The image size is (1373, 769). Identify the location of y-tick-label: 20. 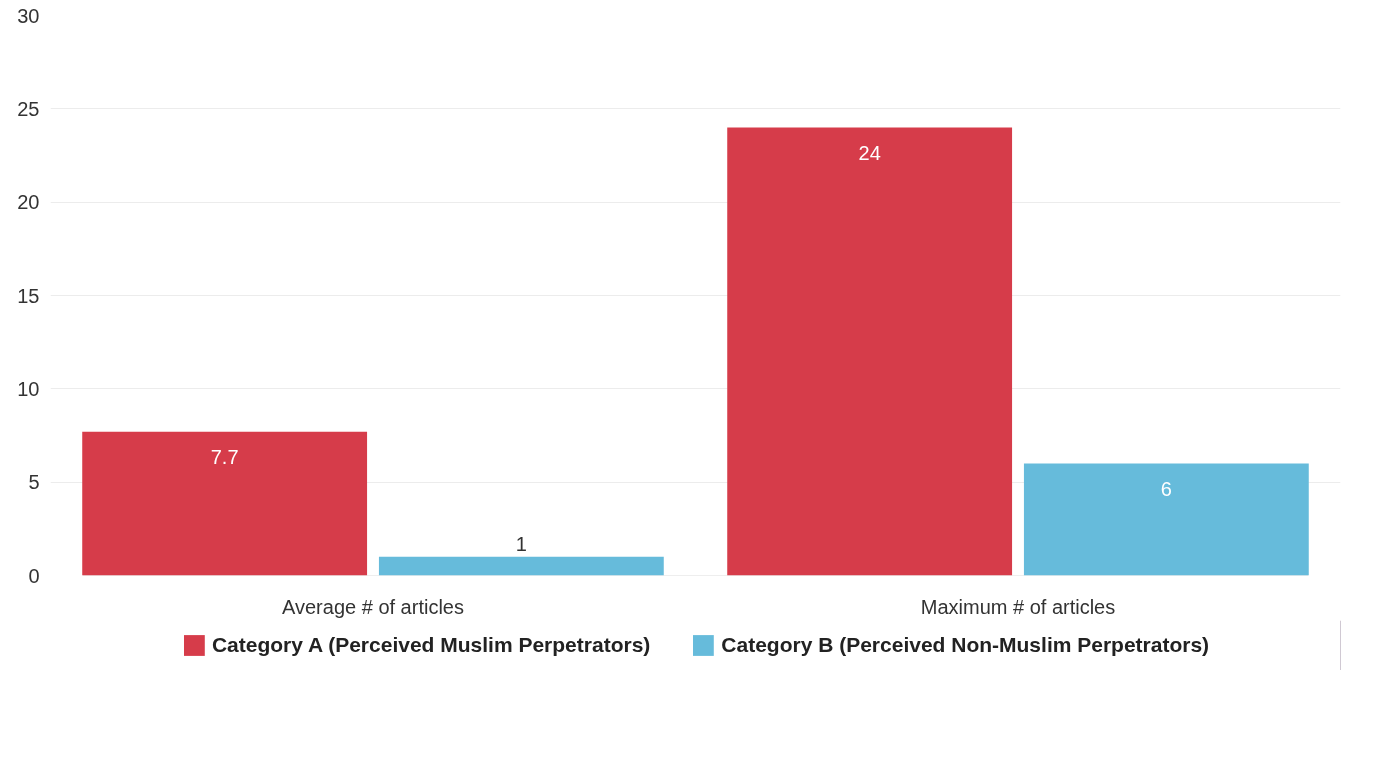
(28, 202).